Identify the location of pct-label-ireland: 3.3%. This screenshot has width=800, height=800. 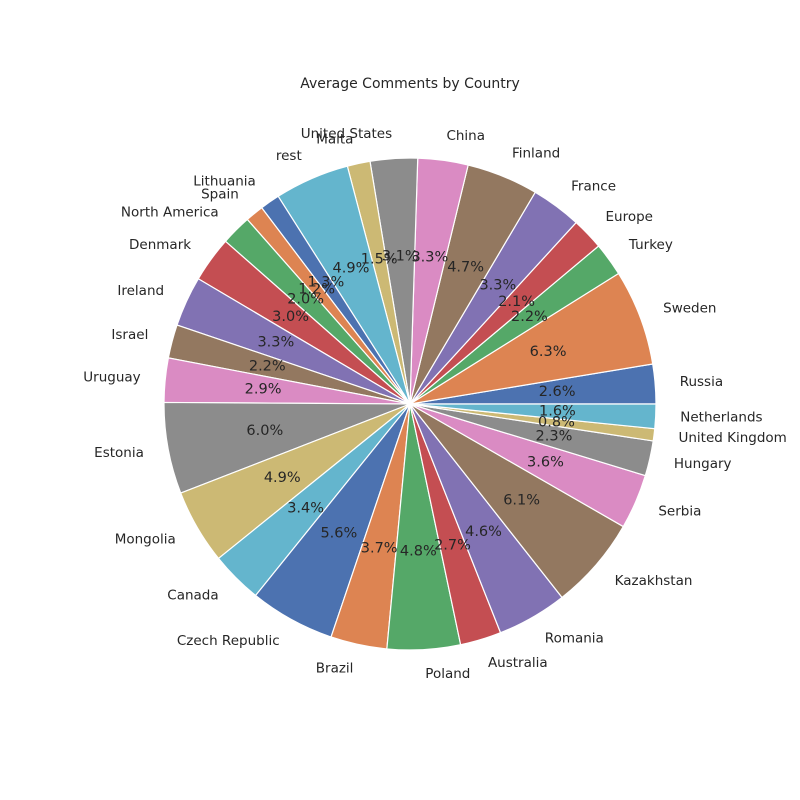
(275, 342).